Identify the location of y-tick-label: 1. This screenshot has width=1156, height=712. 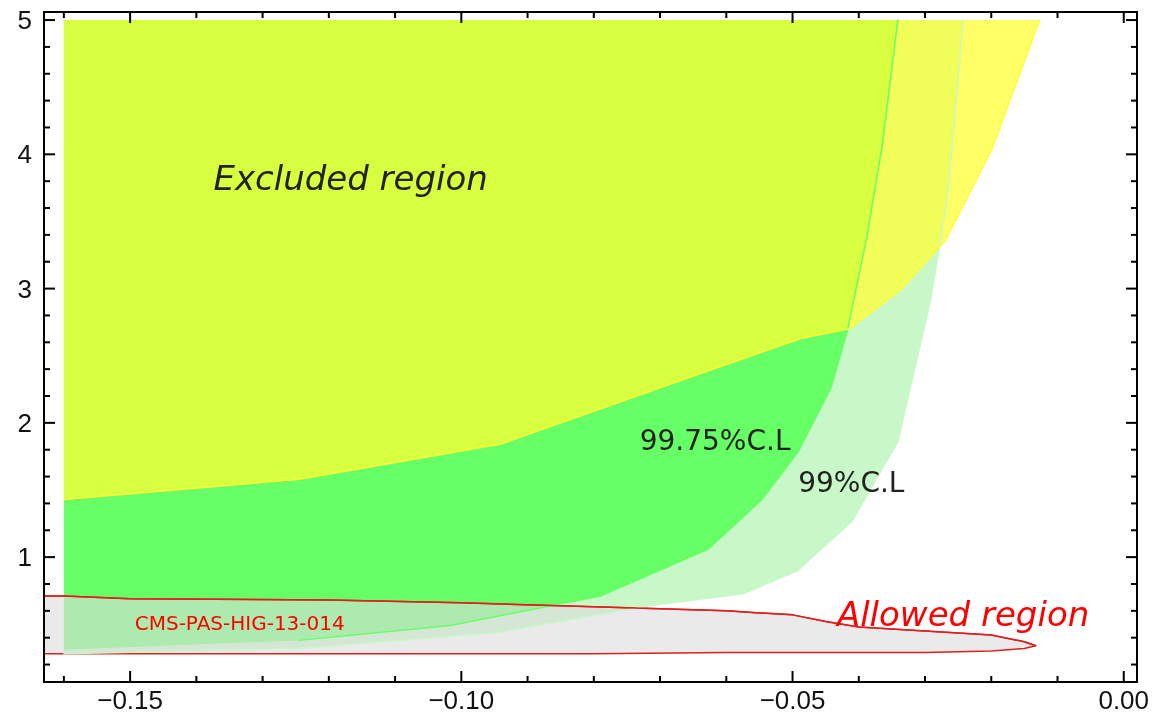
(24, 557).